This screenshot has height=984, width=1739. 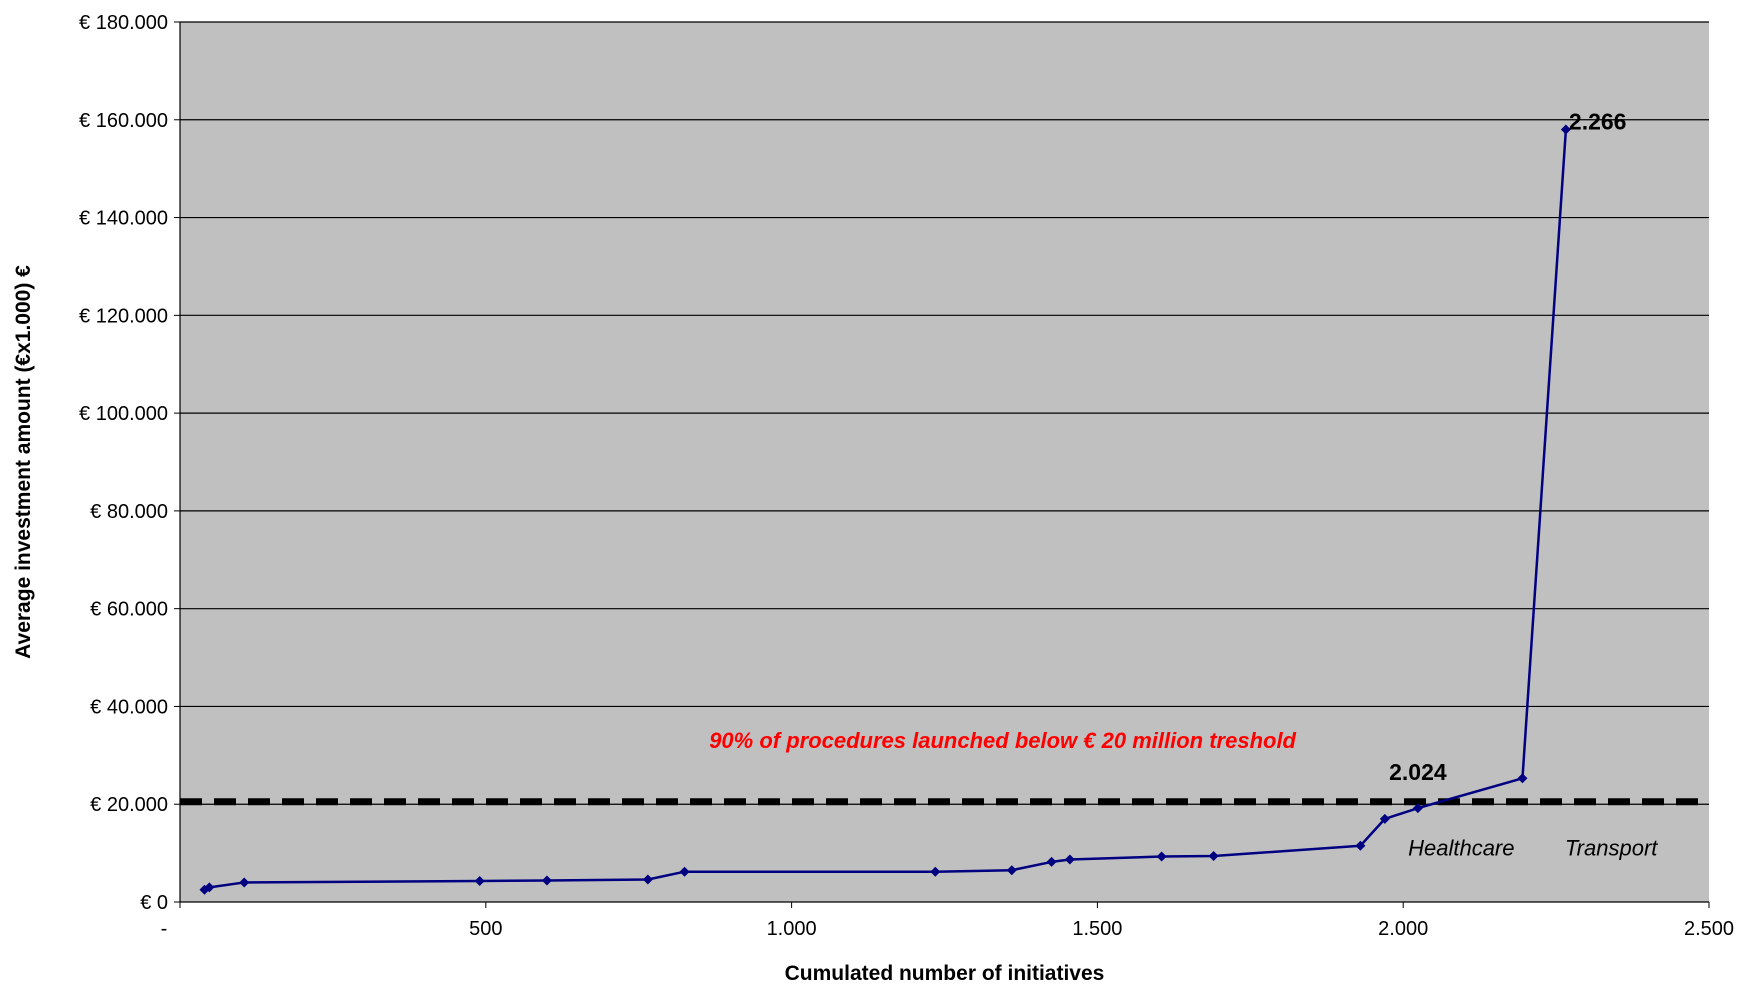 I want to click on x-tick-label: 500, so click(x=485, y=929).